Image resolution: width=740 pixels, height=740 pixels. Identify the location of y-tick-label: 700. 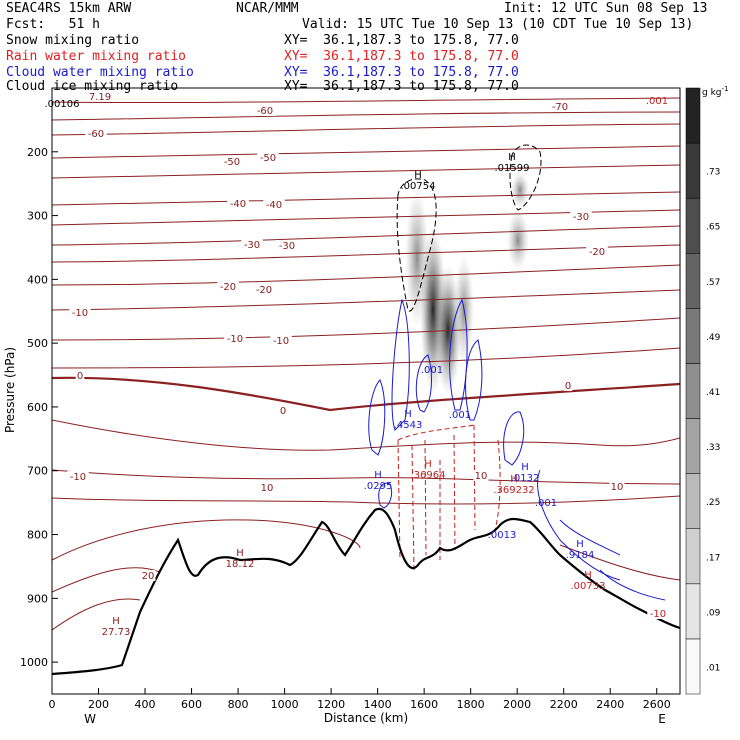
(37, 471).